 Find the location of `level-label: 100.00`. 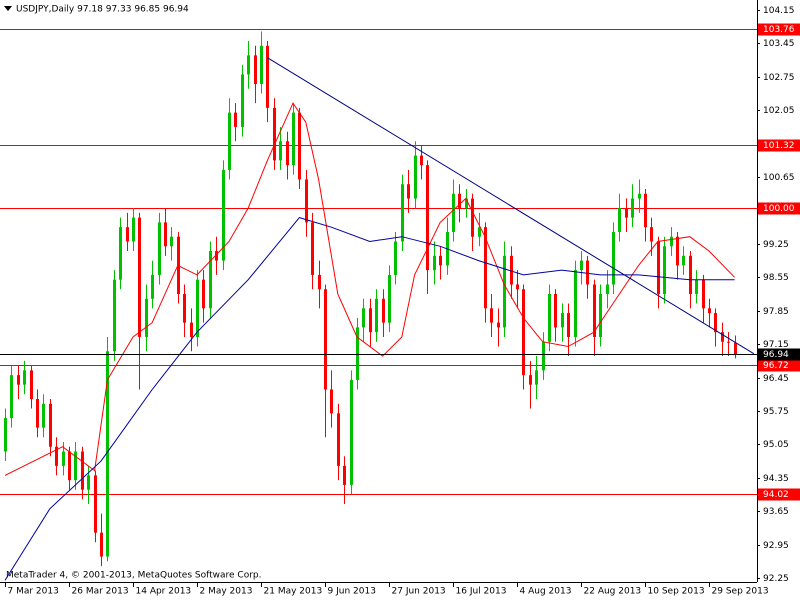

level-label: 100.00 is located at coordinates (779, 209).